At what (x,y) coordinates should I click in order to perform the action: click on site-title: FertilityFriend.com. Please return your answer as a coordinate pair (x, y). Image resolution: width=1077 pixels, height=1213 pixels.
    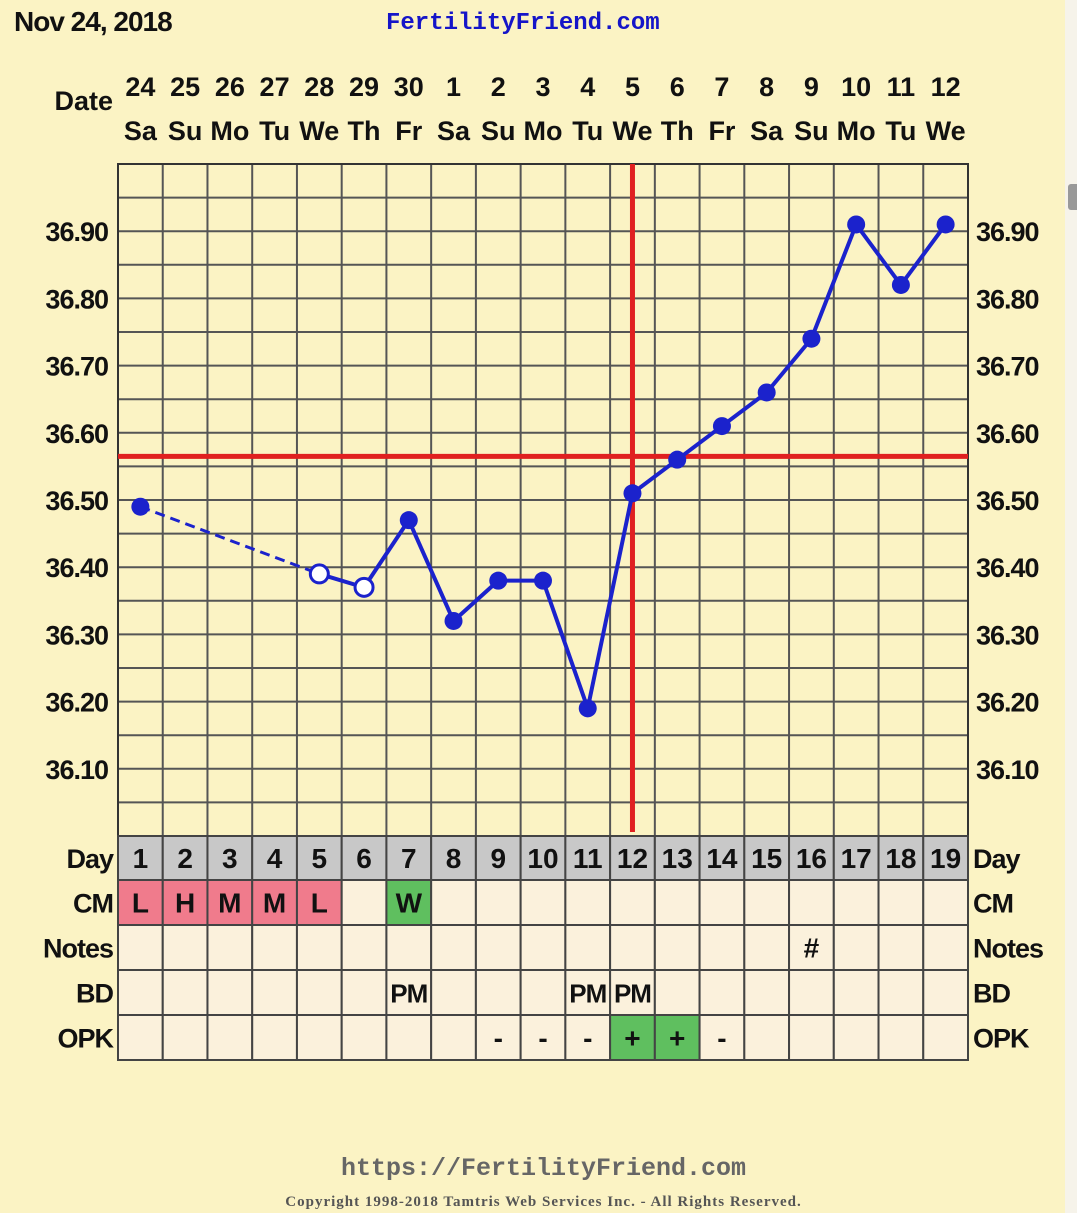
    Looking at the image, I should click on (523, 23).